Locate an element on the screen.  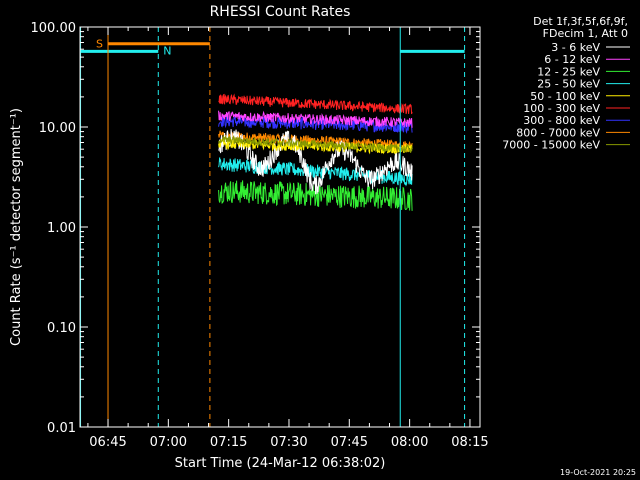
series-layer is located at coordinates (315, 152).